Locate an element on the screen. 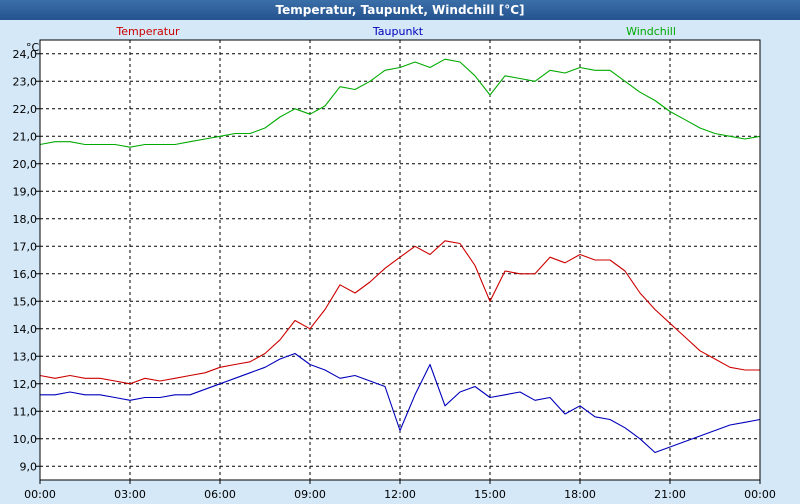 This screenshot has height=504, width=800. y-tick-label: 9,0 is located at coordinates (29, 466).